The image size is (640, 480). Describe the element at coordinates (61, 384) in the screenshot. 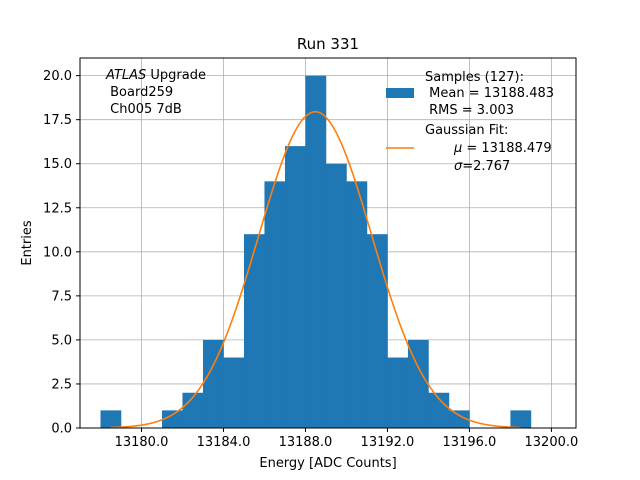

I see `y-tick-label: 2.5` at that location.